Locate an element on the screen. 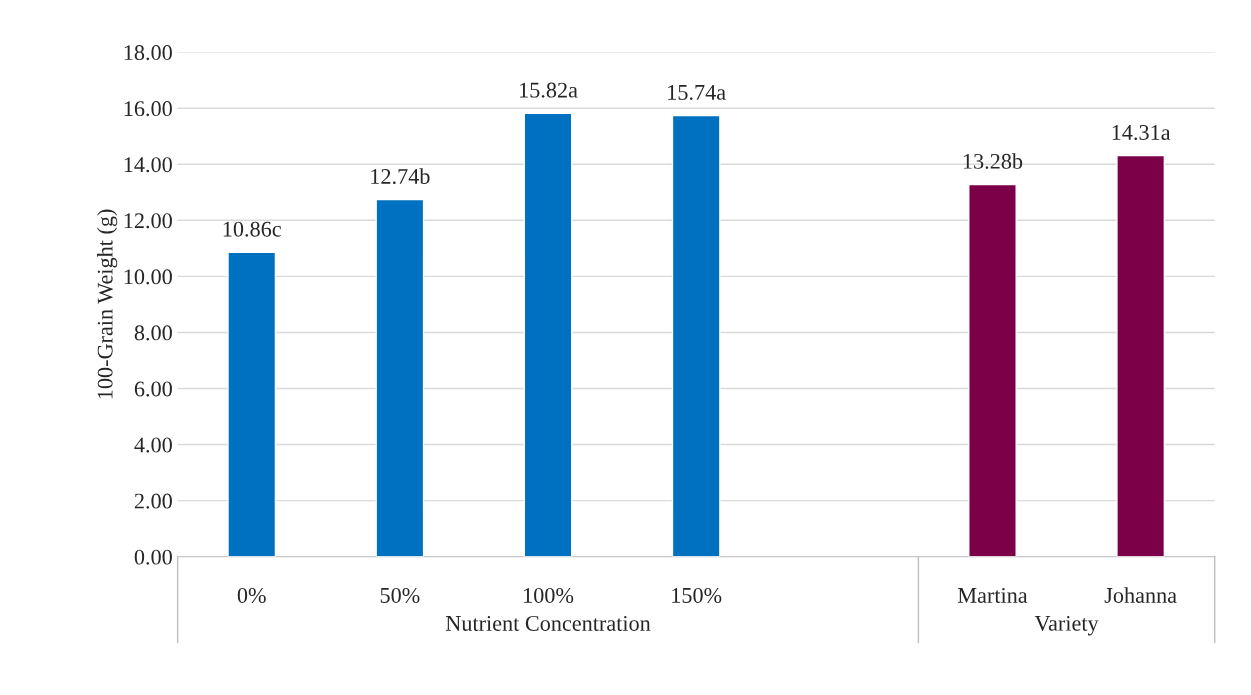  x-tick-label: 150% is located at coordinates (697, 595).